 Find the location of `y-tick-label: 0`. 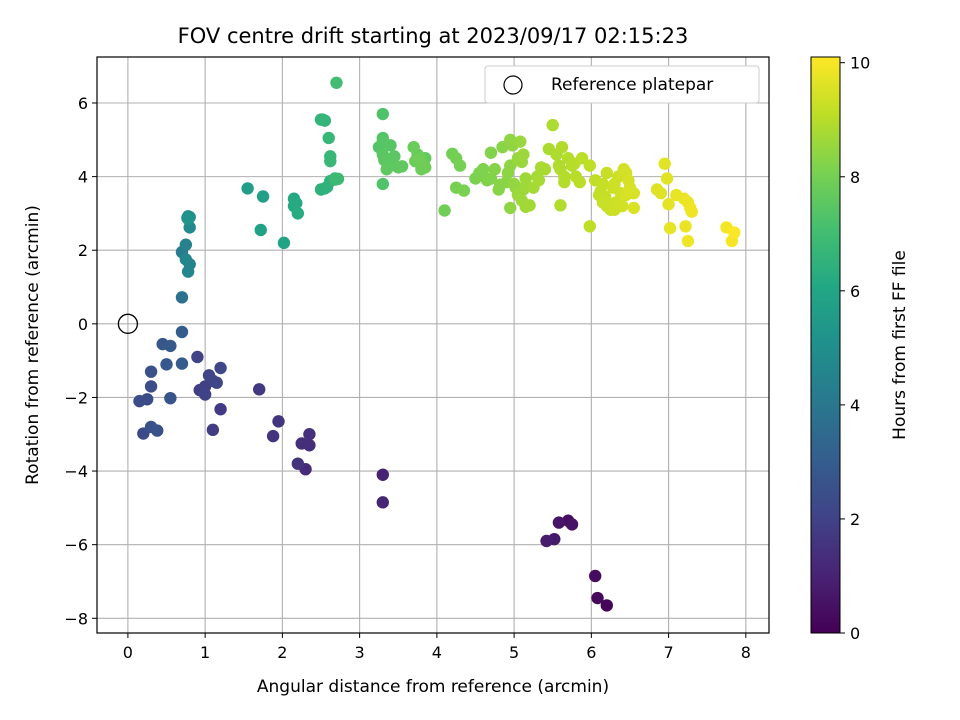

y-tick-label: 0 is located at coordinates (83, 324).